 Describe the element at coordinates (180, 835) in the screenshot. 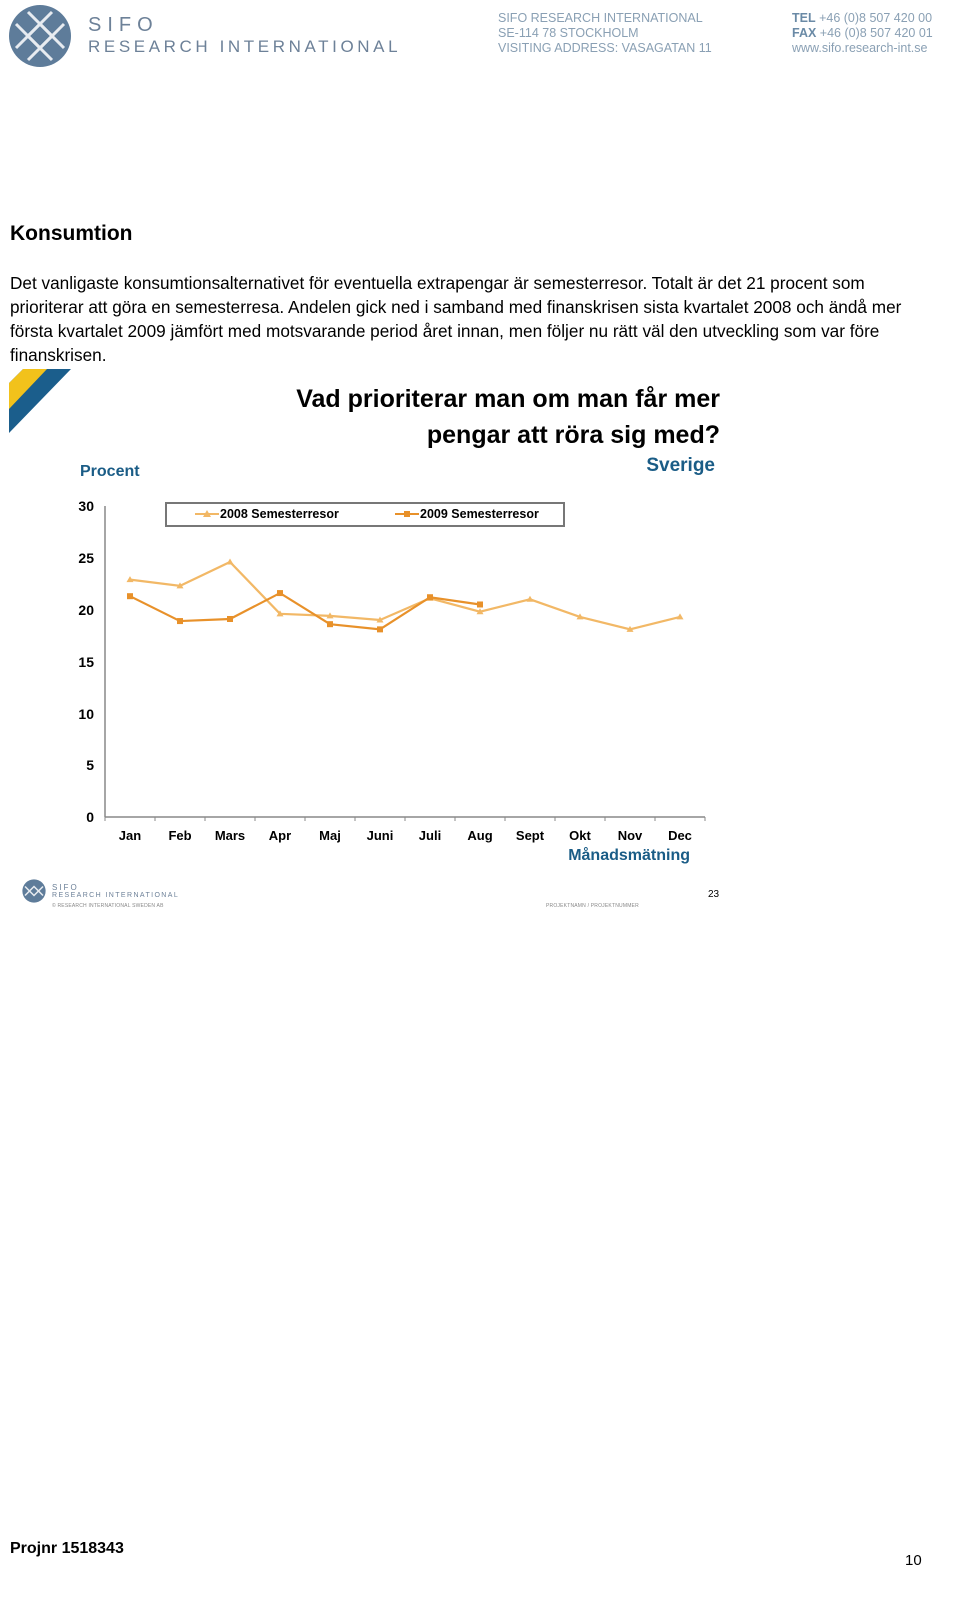

I see `x-tick-label: Feb` at that location.